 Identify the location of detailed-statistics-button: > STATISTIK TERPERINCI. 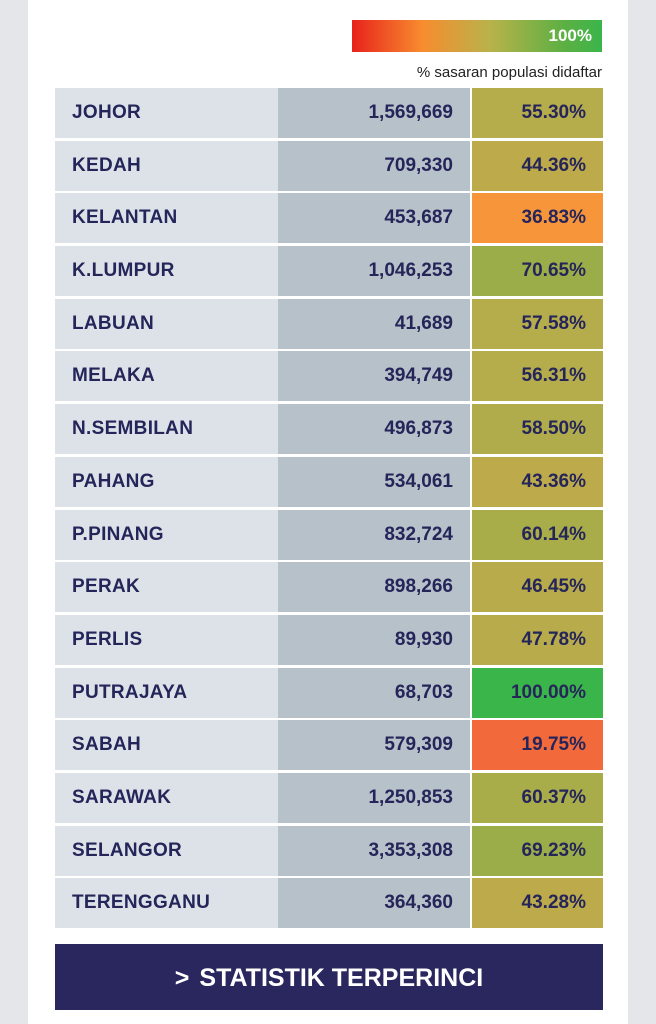
(329, 977).